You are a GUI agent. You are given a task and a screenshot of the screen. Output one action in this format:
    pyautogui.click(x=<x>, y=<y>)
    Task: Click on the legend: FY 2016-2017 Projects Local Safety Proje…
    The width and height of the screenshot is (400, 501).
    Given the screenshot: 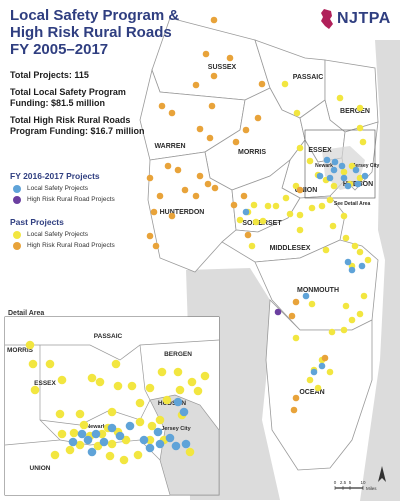 What is the action you would take?
    pyautogui.click(x=85, y=217)
    